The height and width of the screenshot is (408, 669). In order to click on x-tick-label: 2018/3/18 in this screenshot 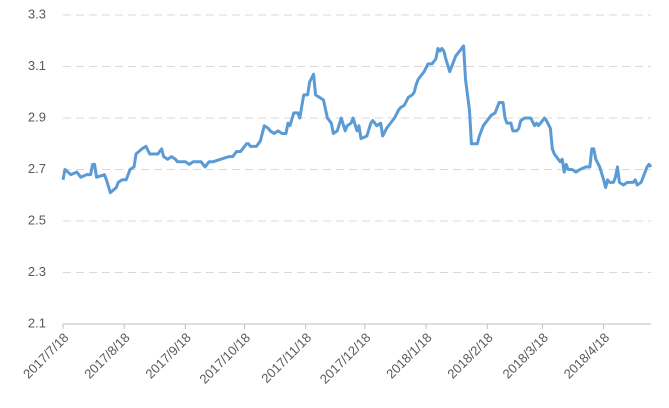, I will do `click(526, 356)`.